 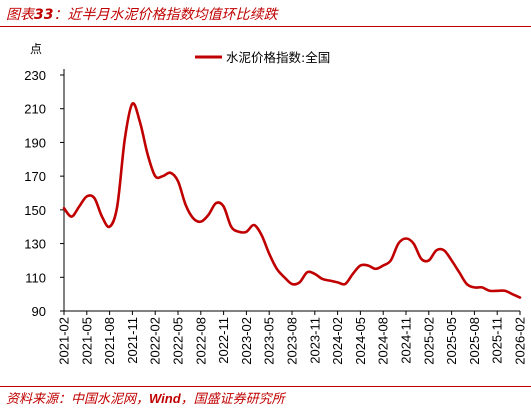 I want to click on x-tick-label: 2022-08, so click(x=200, y=341).